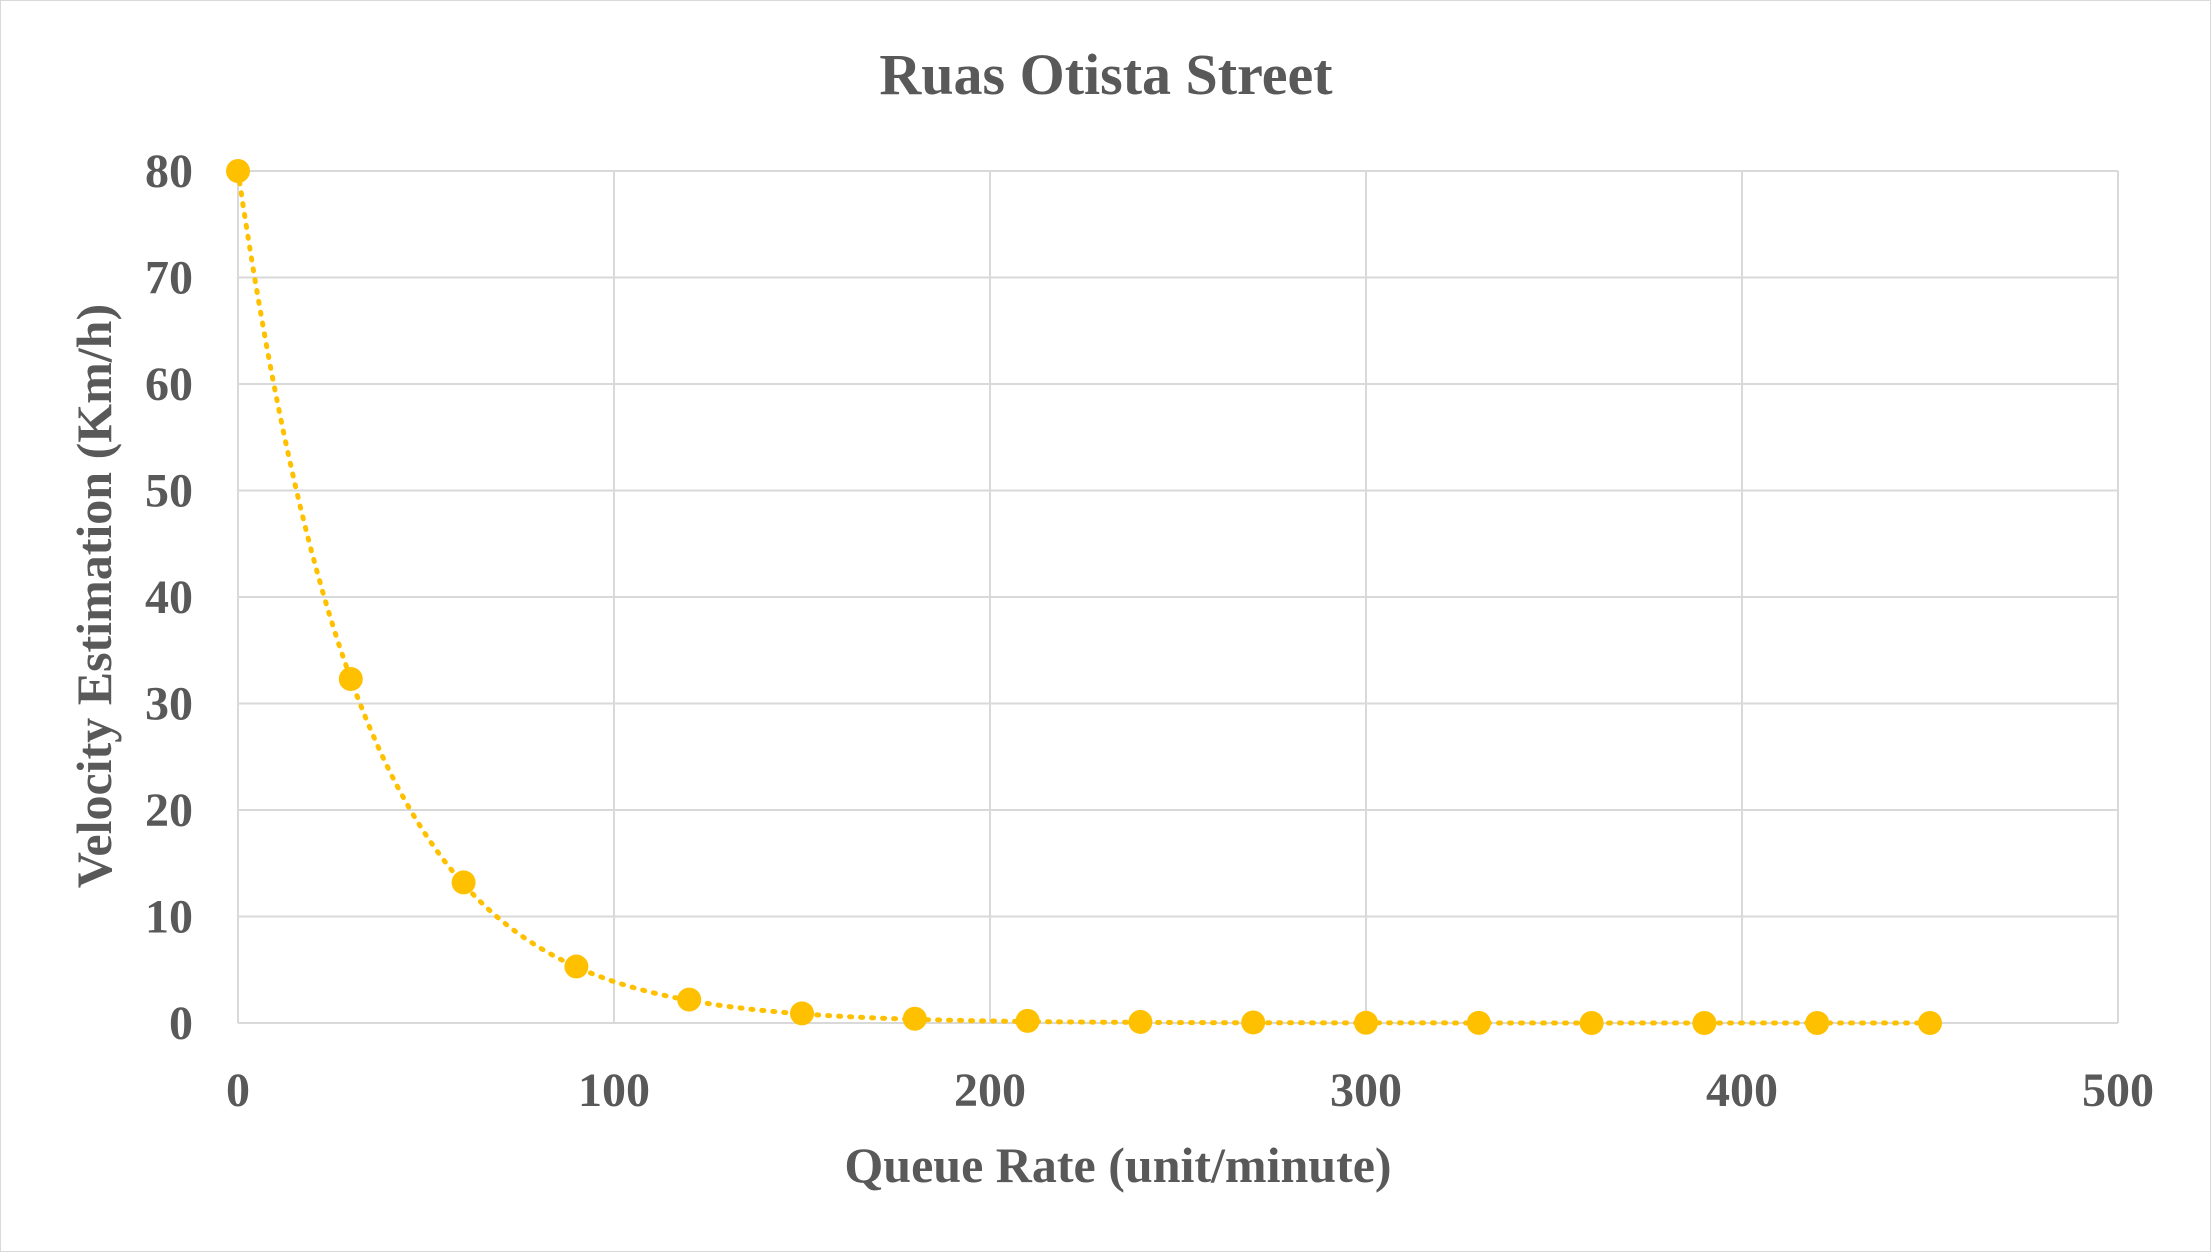  I want to click on y-tick-label: 30, so click(169, 704).